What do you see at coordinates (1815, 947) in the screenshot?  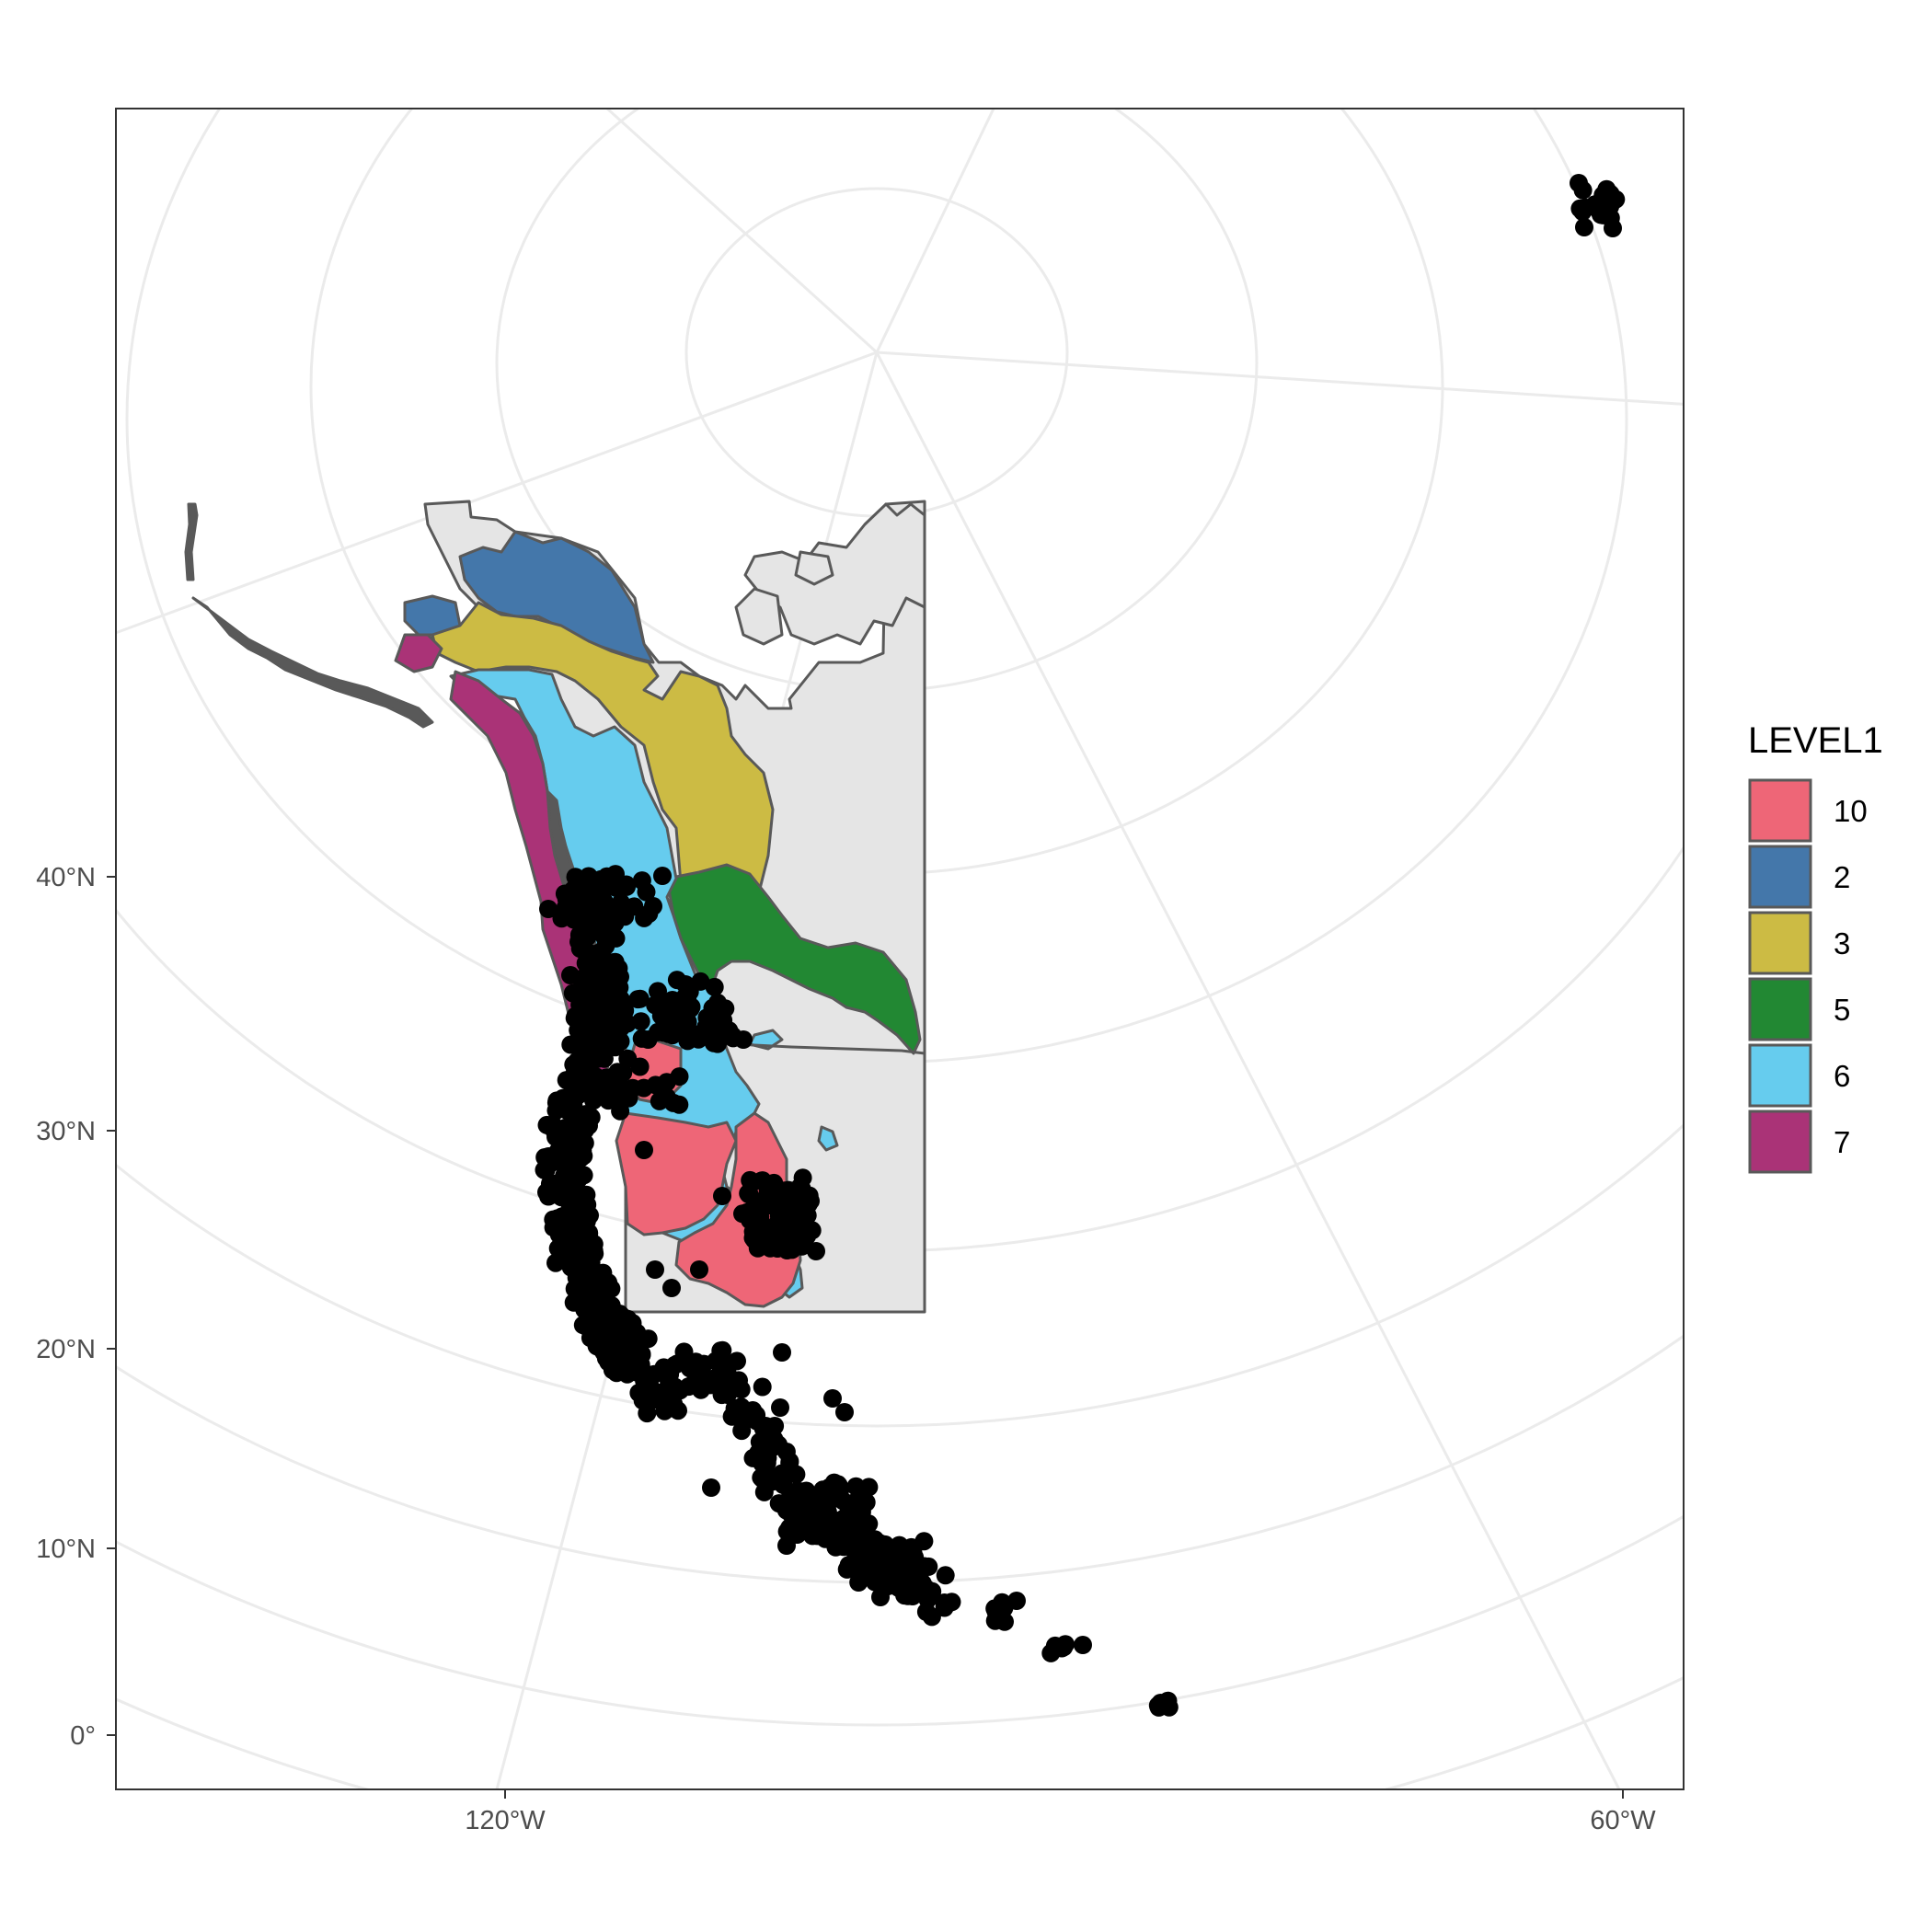 I see `legend: LEVEL1 10 2 3 5 6 7` at bounding box center [1815, 947].